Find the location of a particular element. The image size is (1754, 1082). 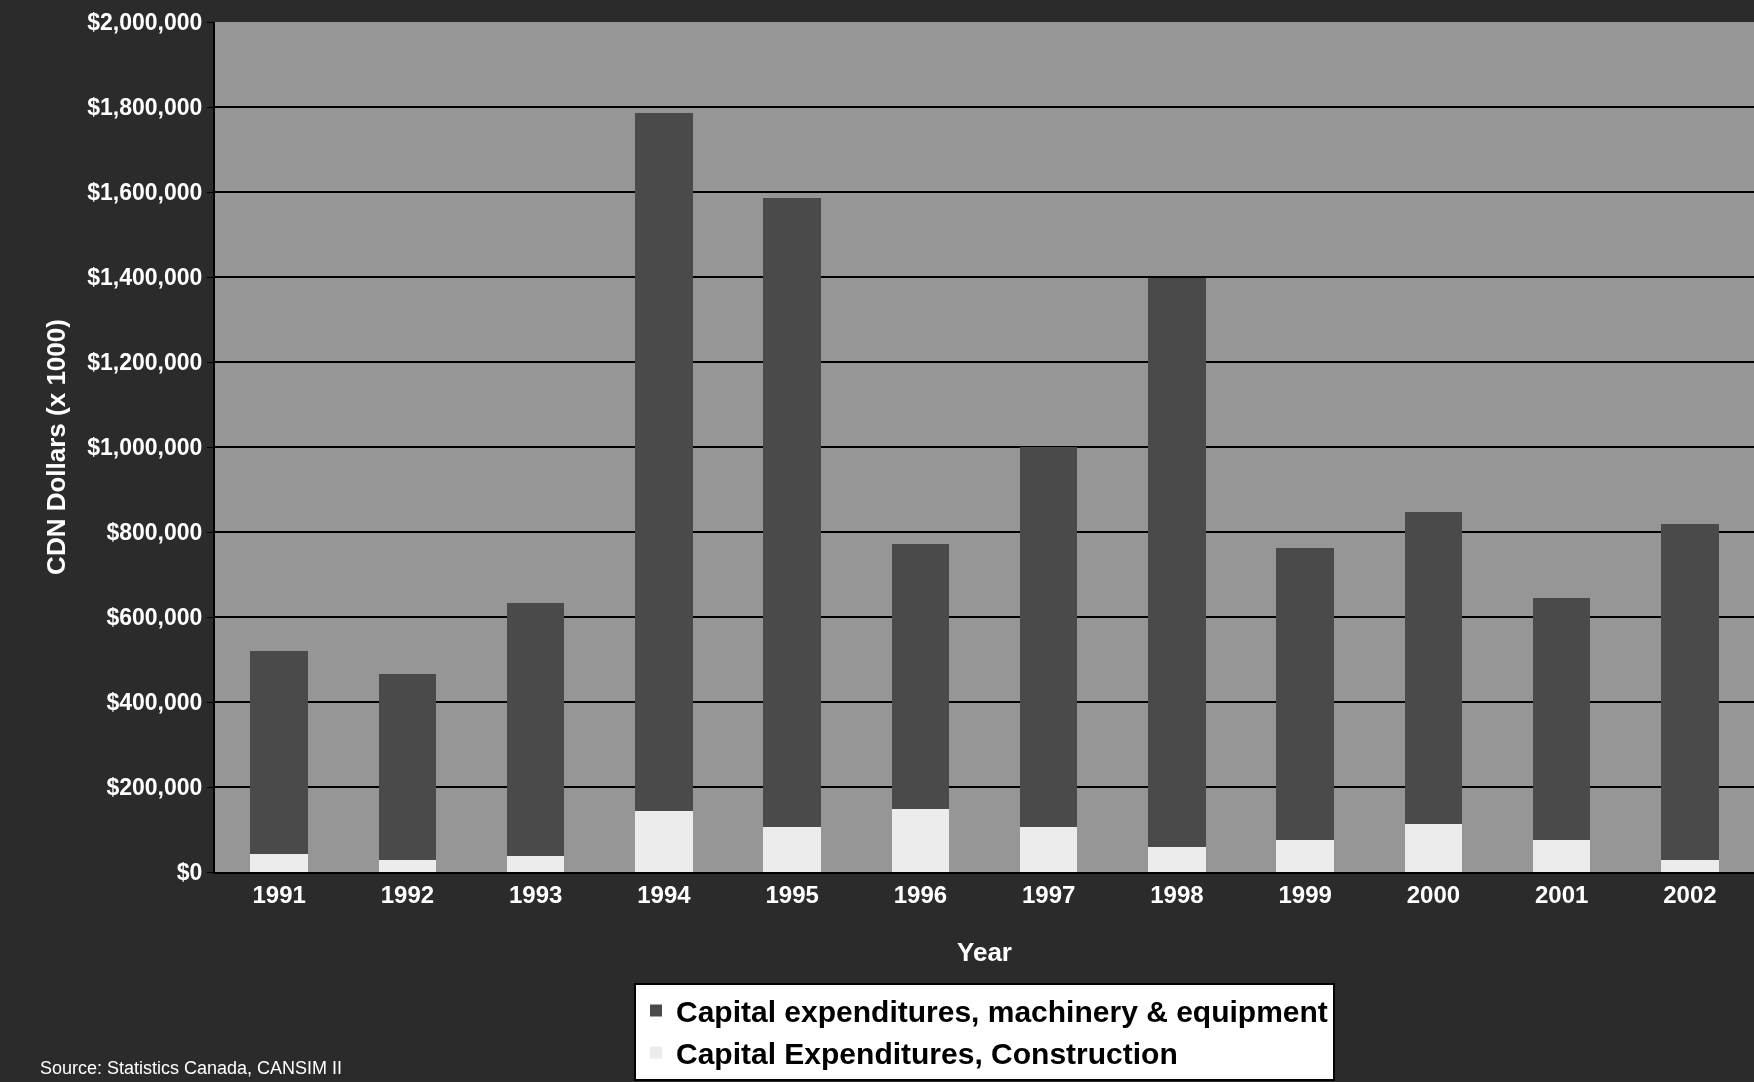

y-tick-label: $200,000 is located at coordinates (154, 787).